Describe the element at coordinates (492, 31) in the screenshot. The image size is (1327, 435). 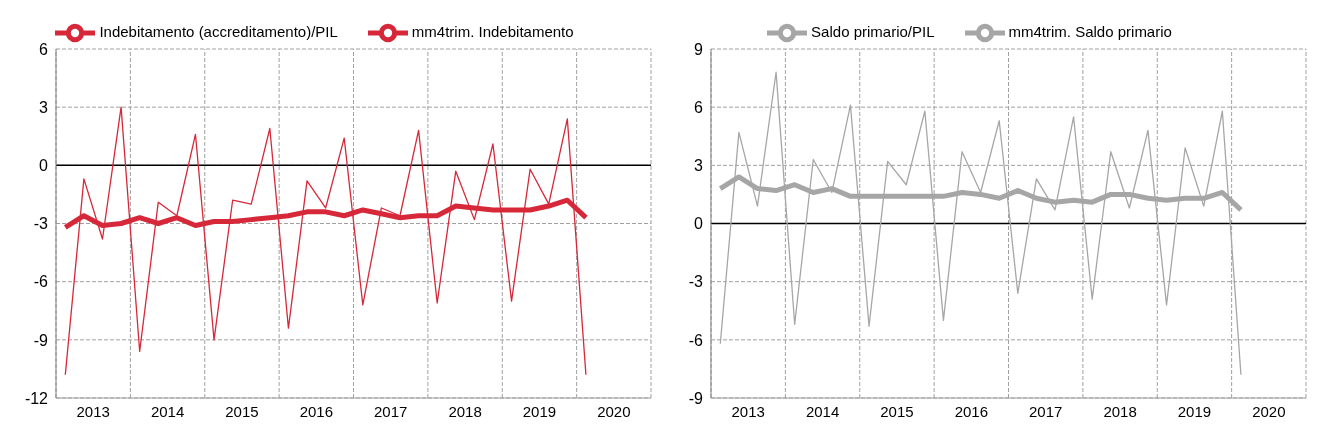
I see `legend-label: mm4trim. Indebitamento` at that location.